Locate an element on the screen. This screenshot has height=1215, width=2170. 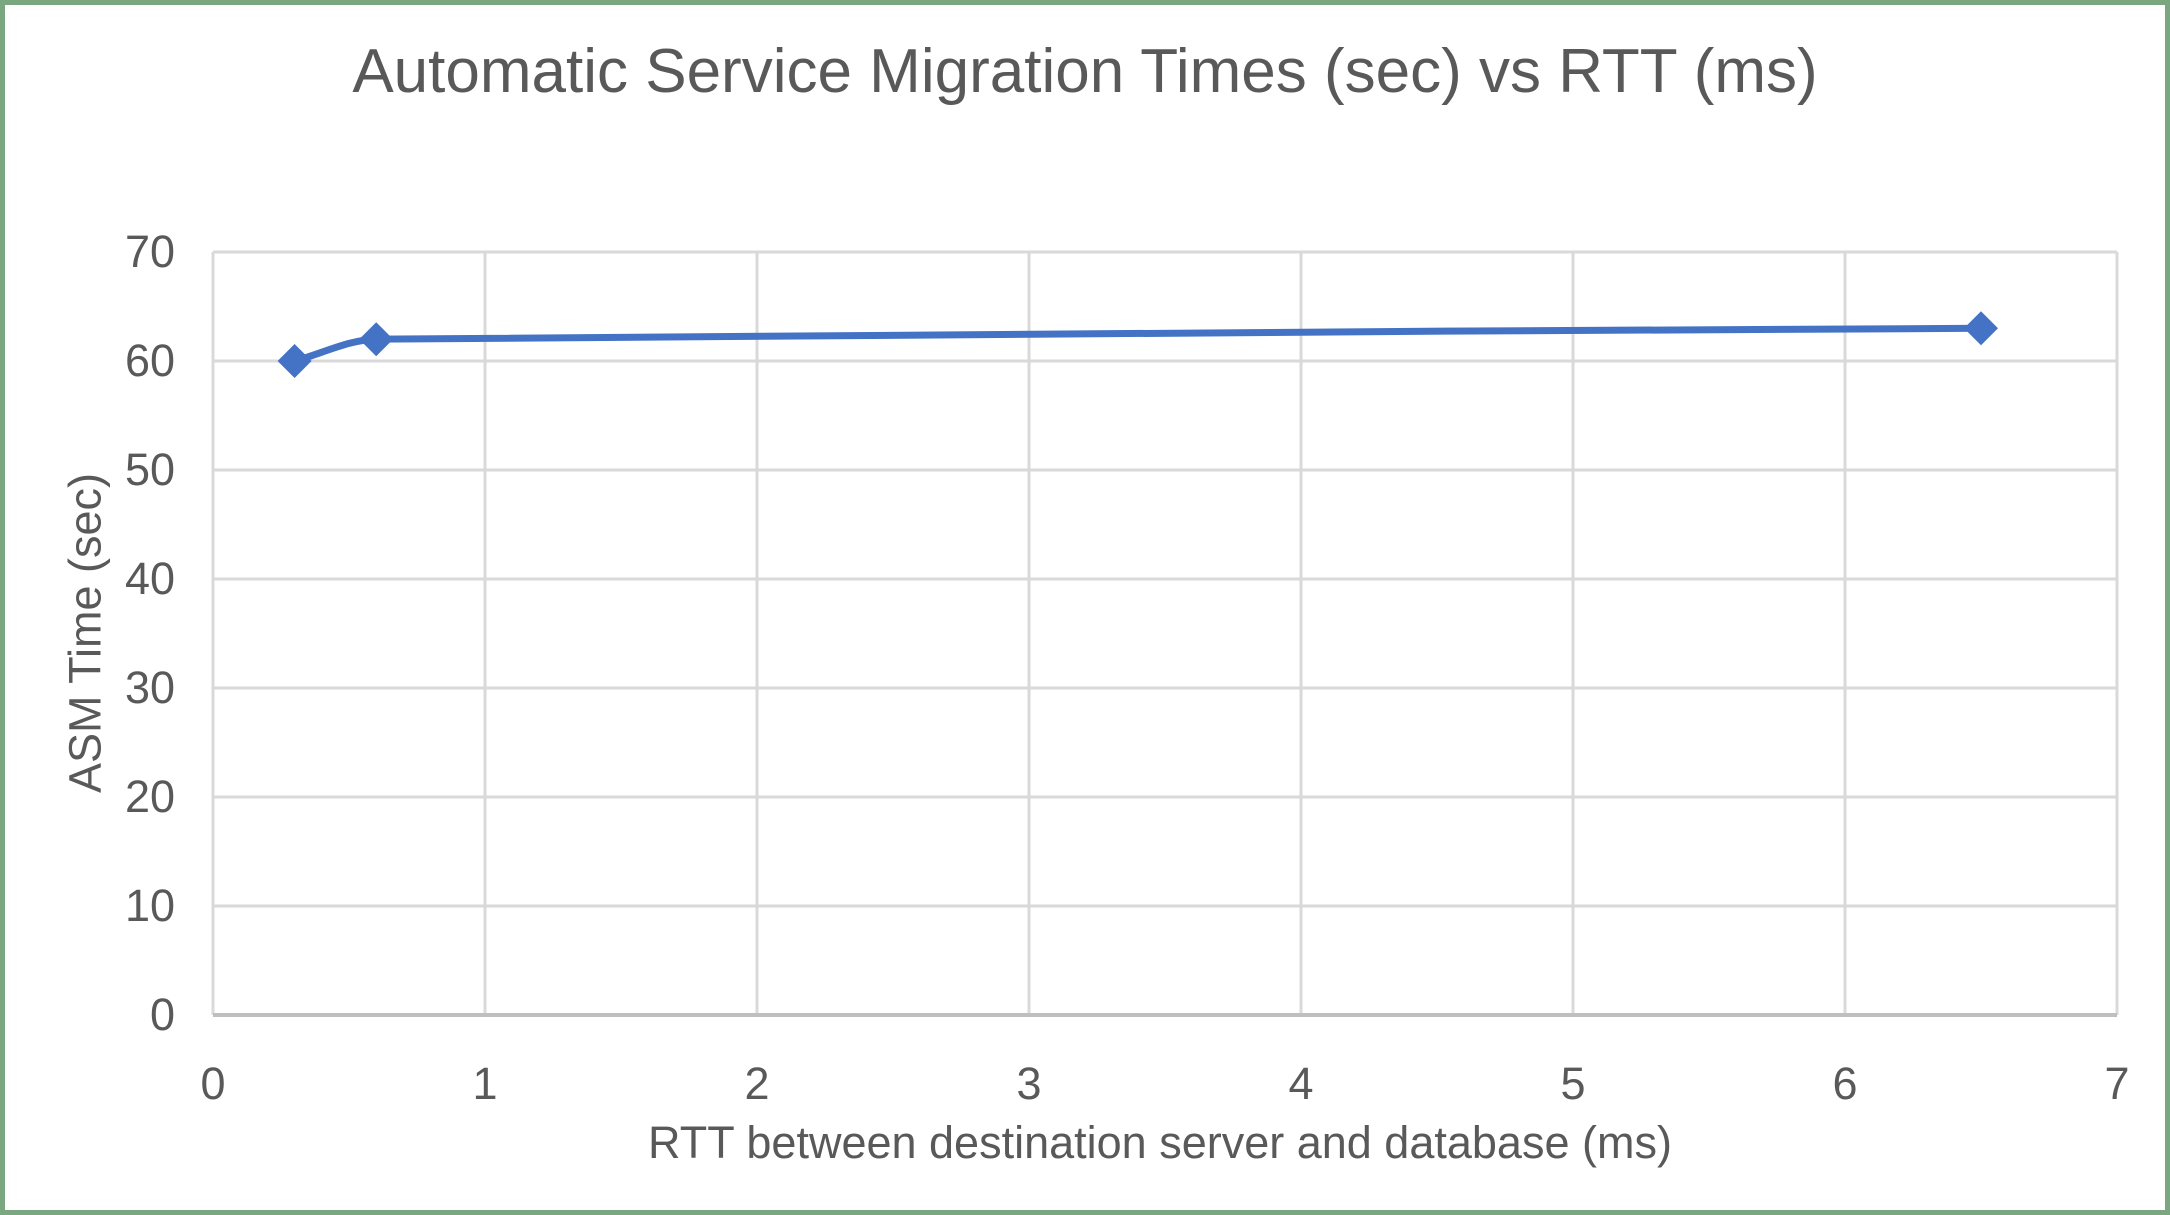
y-tick-label: 50 is located at coordinates (149, 469).